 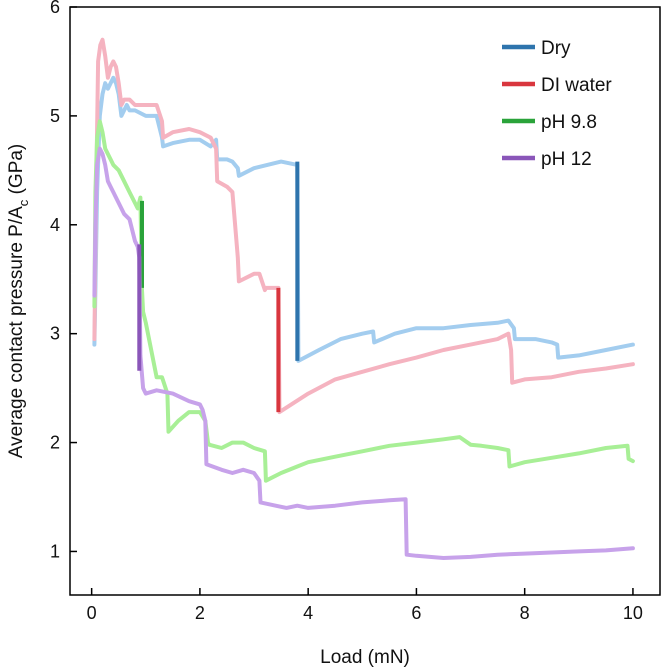 I want to click on y-tick-label: 5, so click(x=55, y=116).